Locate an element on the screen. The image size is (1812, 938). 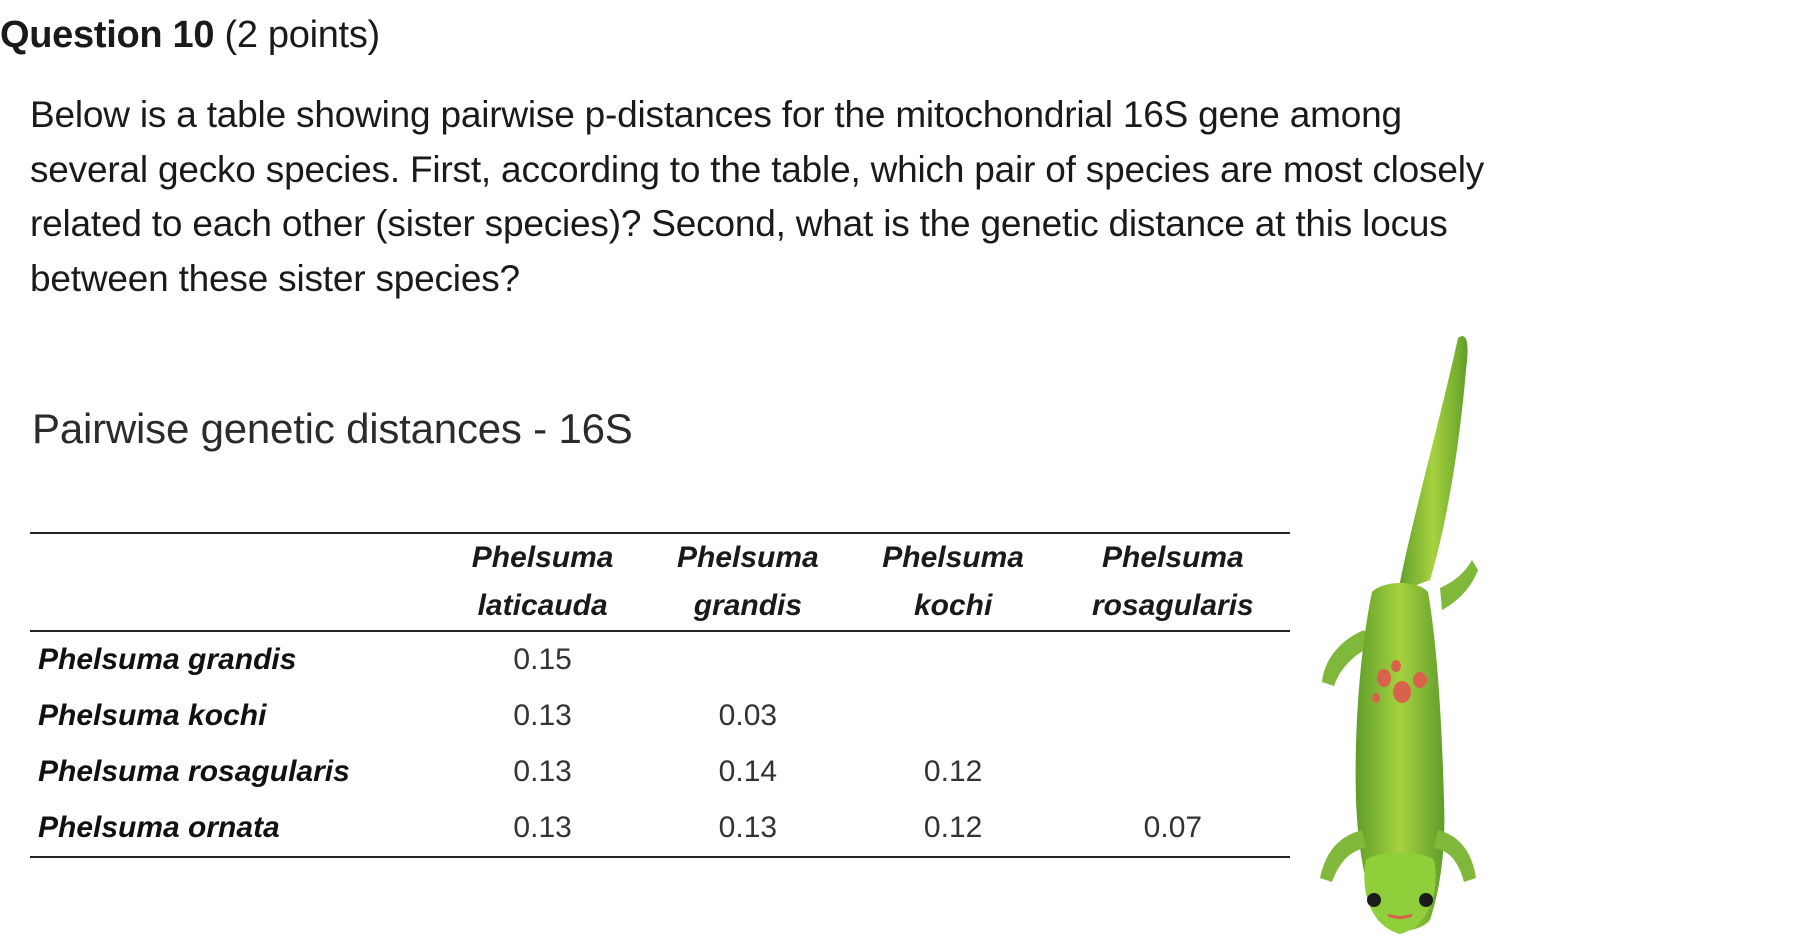
table-row: Phelsuma grandis 0.15 is located at coordinates (660, 659).